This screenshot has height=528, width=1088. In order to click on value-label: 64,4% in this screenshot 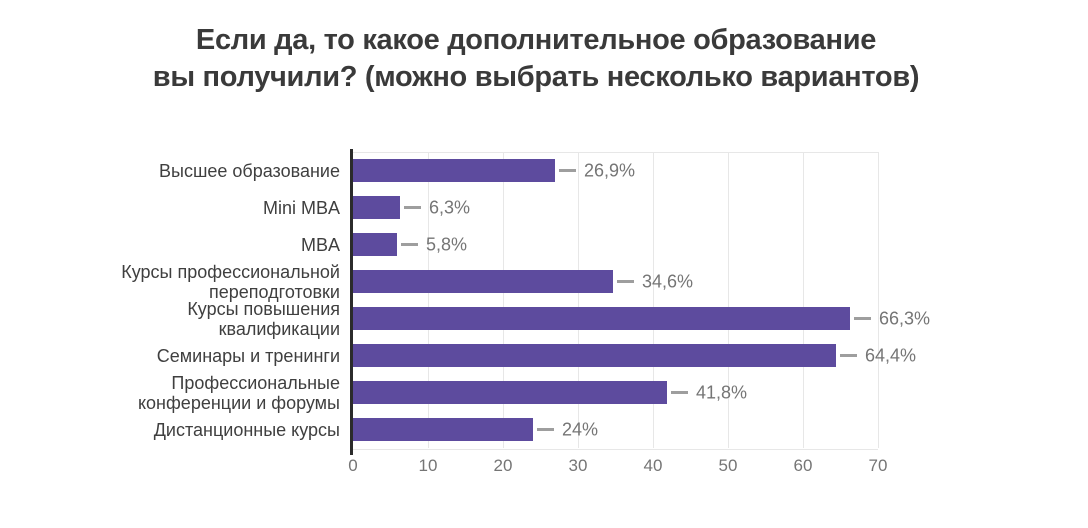, I will do `click(891, 355)`.